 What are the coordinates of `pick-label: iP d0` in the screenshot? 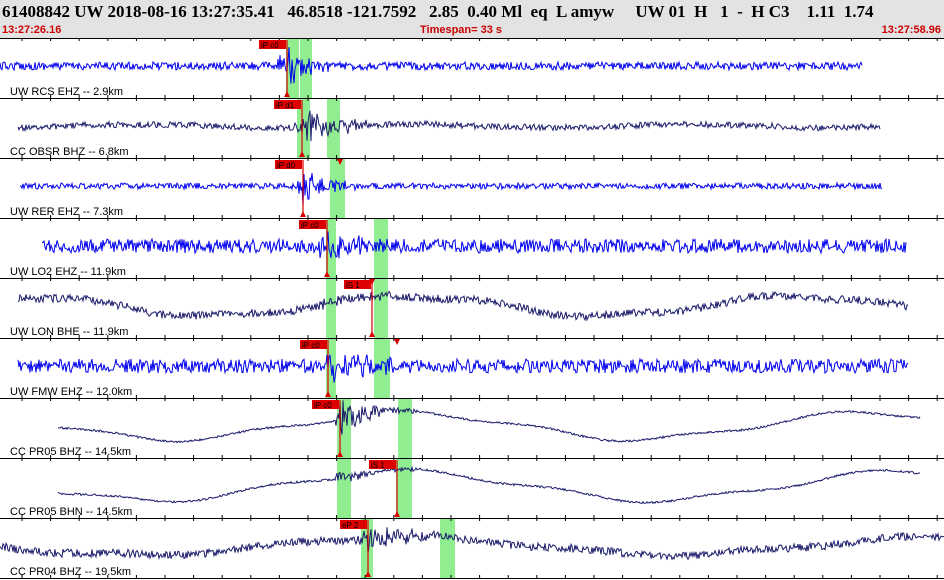 It's located at (286, 165).